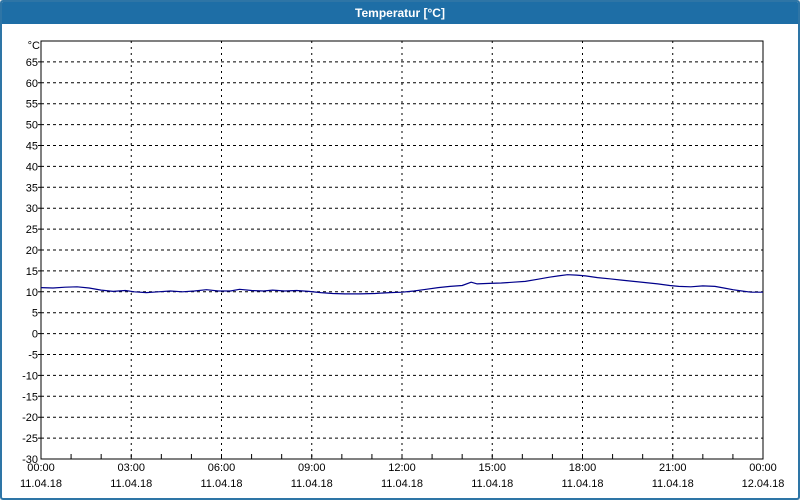  Describe the element at coordinates (32, 272) in the screenshot. I see `y-axis-label: 15` at that location.